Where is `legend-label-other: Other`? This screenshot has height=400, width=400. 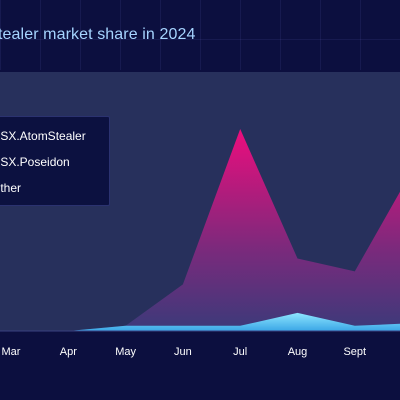 legend-label-other: Other is located at coordinates (11, 188).